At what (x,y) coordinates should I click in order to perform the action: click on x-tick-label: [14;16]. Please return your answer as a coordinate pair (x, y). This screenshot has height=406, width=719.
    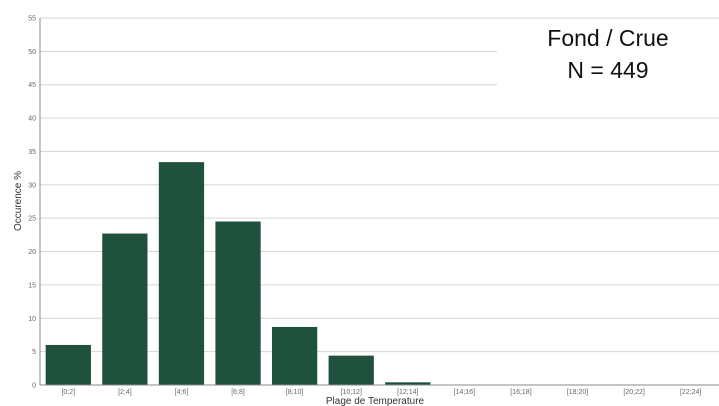
    Looking at the image, I should click on (464, 392).